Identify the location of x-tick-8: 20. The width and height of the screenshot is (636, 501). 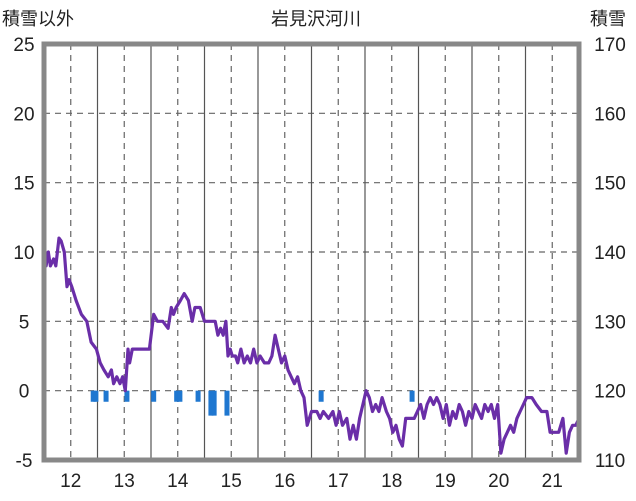
(498, 481).